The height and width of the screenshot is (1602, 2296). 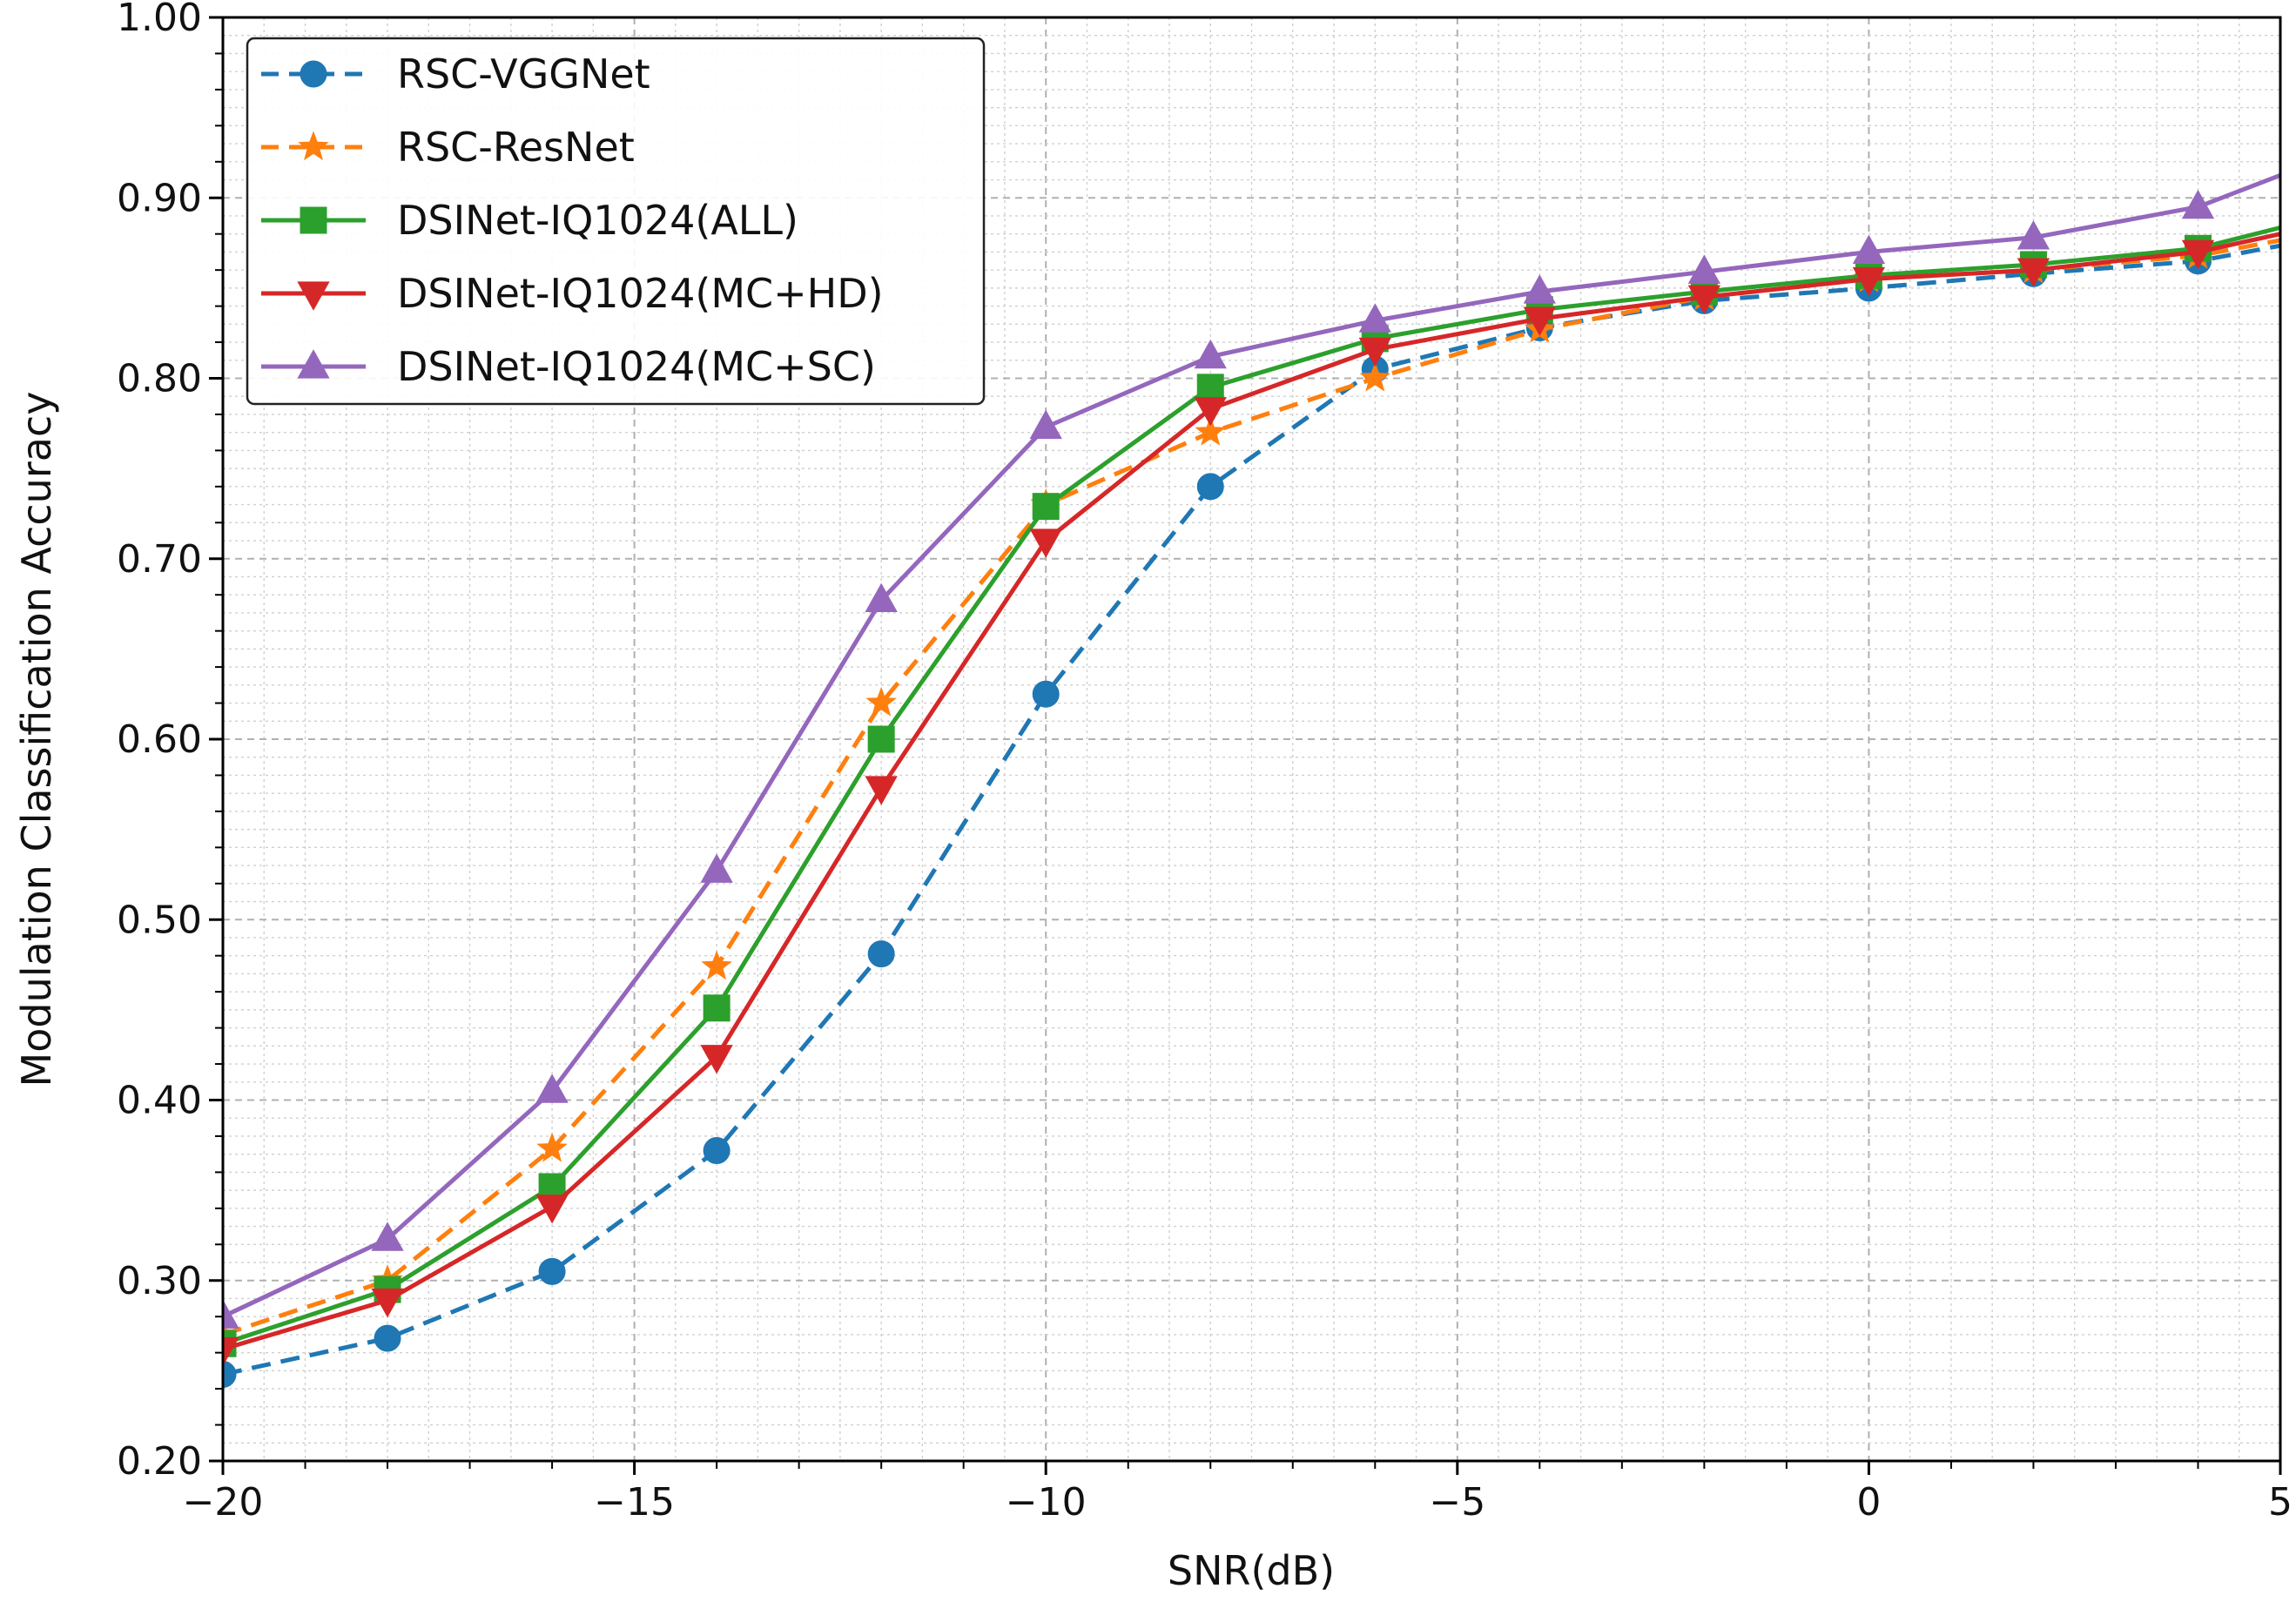 I want to click on legend-label: DSINet-IQ1024(ALL), so click(x=598, y=220).